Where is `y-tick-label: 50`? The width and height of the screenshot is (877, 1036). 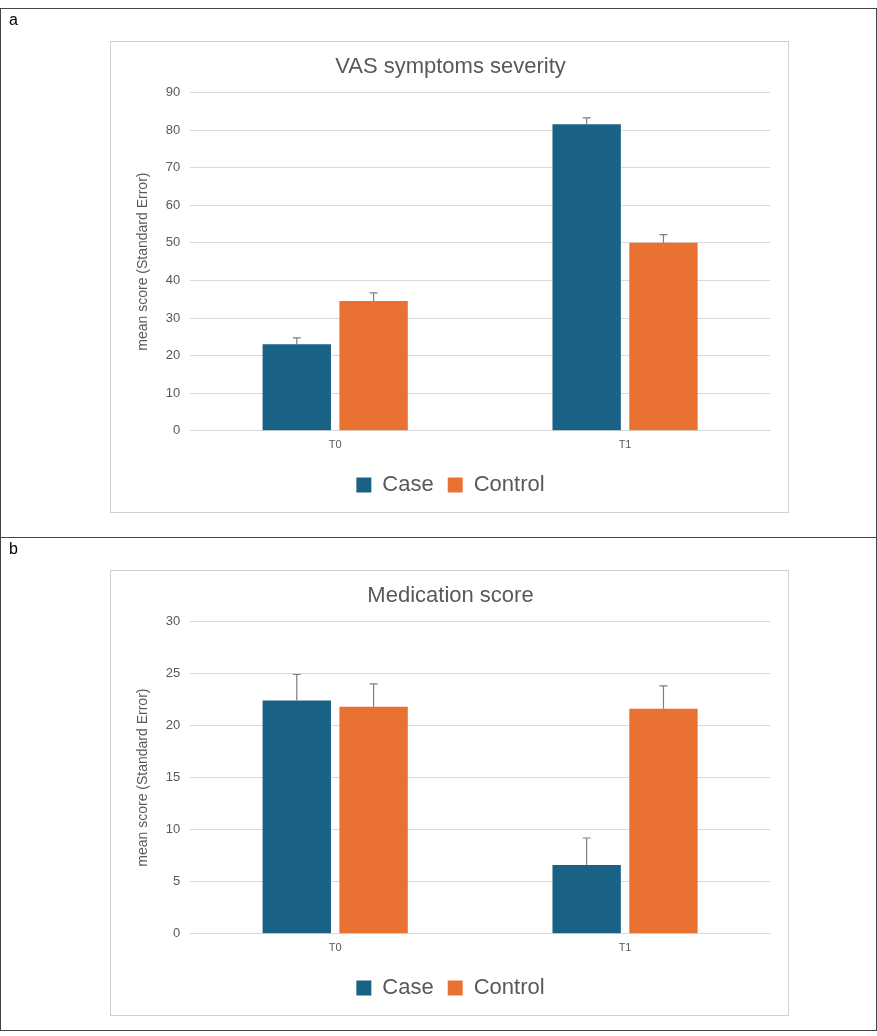 y-tick-label: 50 is located at coordinates (173, 242).